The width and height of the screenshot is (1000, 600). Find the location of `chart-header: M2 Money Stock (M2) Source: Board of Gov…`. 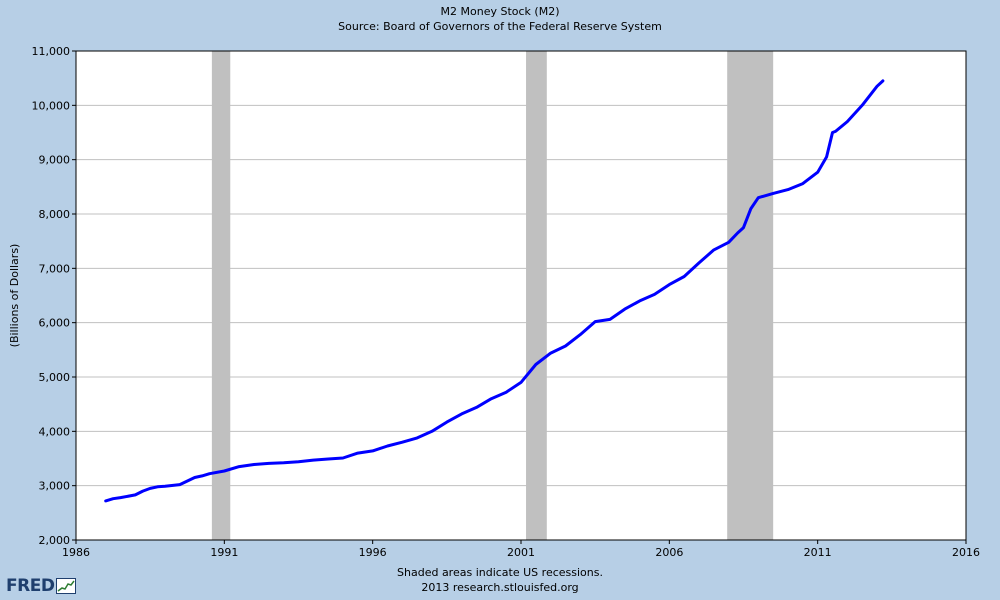

chart-header: M2 Money Stock (M2) Source: Board of Gov… is located at coordinates (500, 19).